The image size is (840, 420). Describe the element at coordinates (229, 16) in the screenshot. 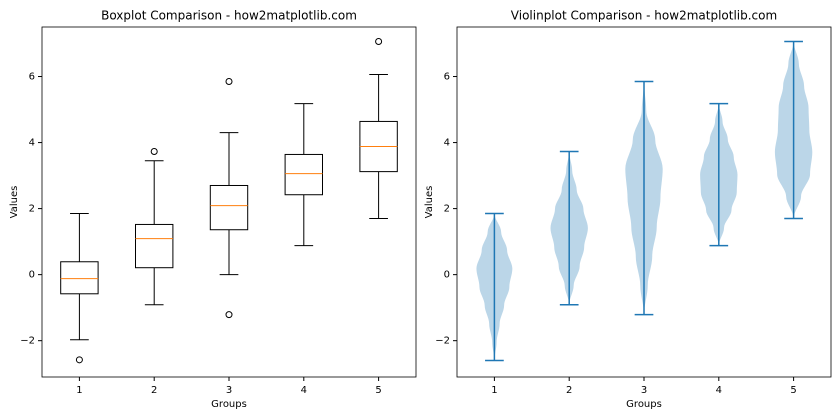

I see `chart-title: Boxplot Comparison - how2matplotlib.com` at that location.